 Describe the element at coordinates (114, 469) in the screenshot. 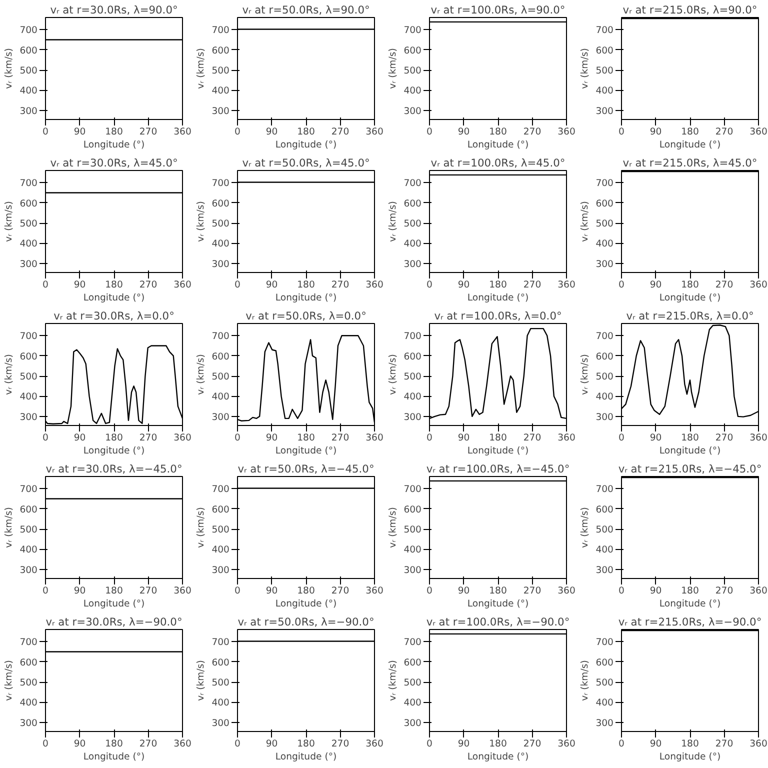

I see `chart-title: vᵣ at r=30.0Rs, λ=−45.0°` at that location.